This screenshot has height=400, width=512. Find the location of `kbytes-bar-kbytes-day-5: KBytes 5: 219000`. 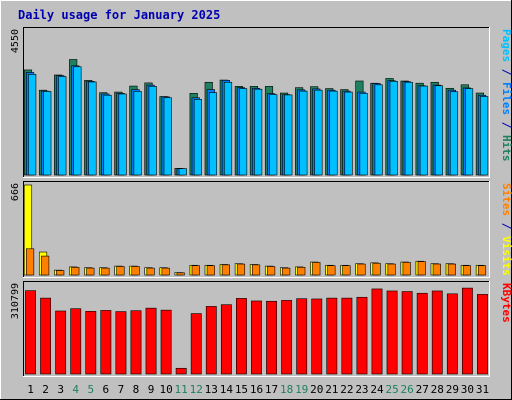

kbytes-bar-kbytes-day-5: KBytes 5: 219000 is located at coordinates (91, 342).